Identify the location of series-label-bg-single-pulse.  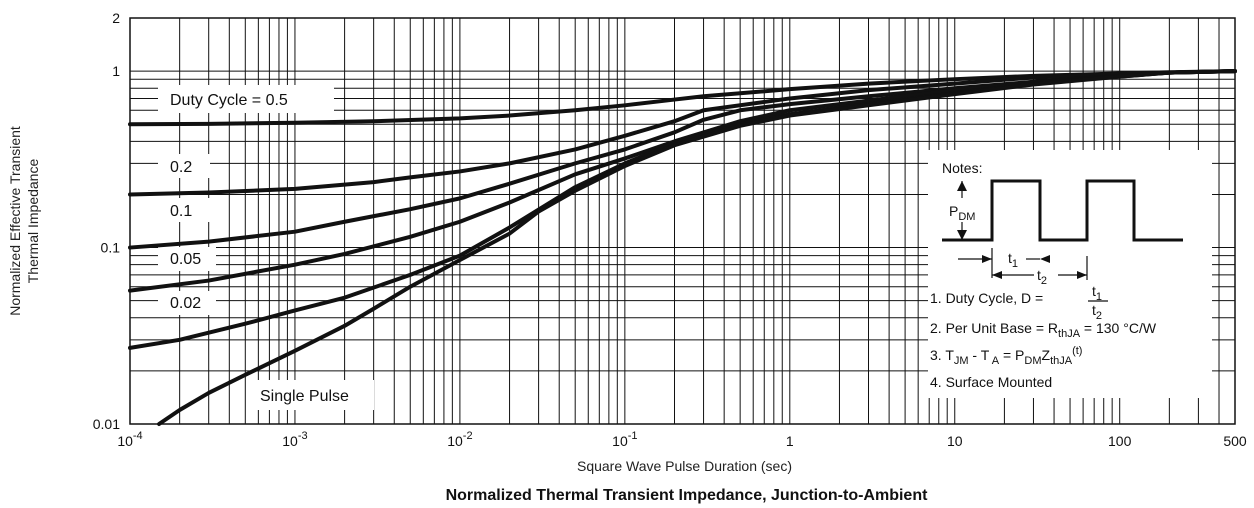
(311, 395).